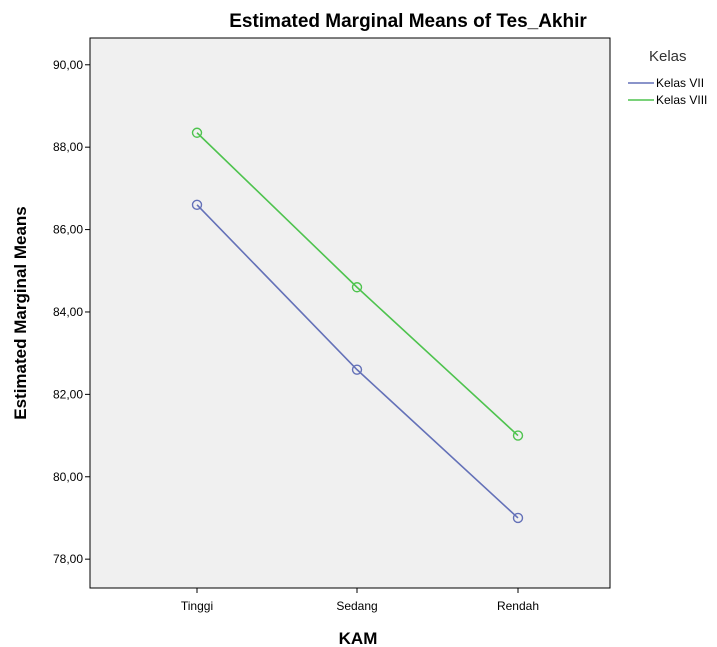 This screenshot has width=717, height=647. Describe the element at coordinates (68, 394) in the screenshot. I see `y-tick-label: 82,00` at that location.